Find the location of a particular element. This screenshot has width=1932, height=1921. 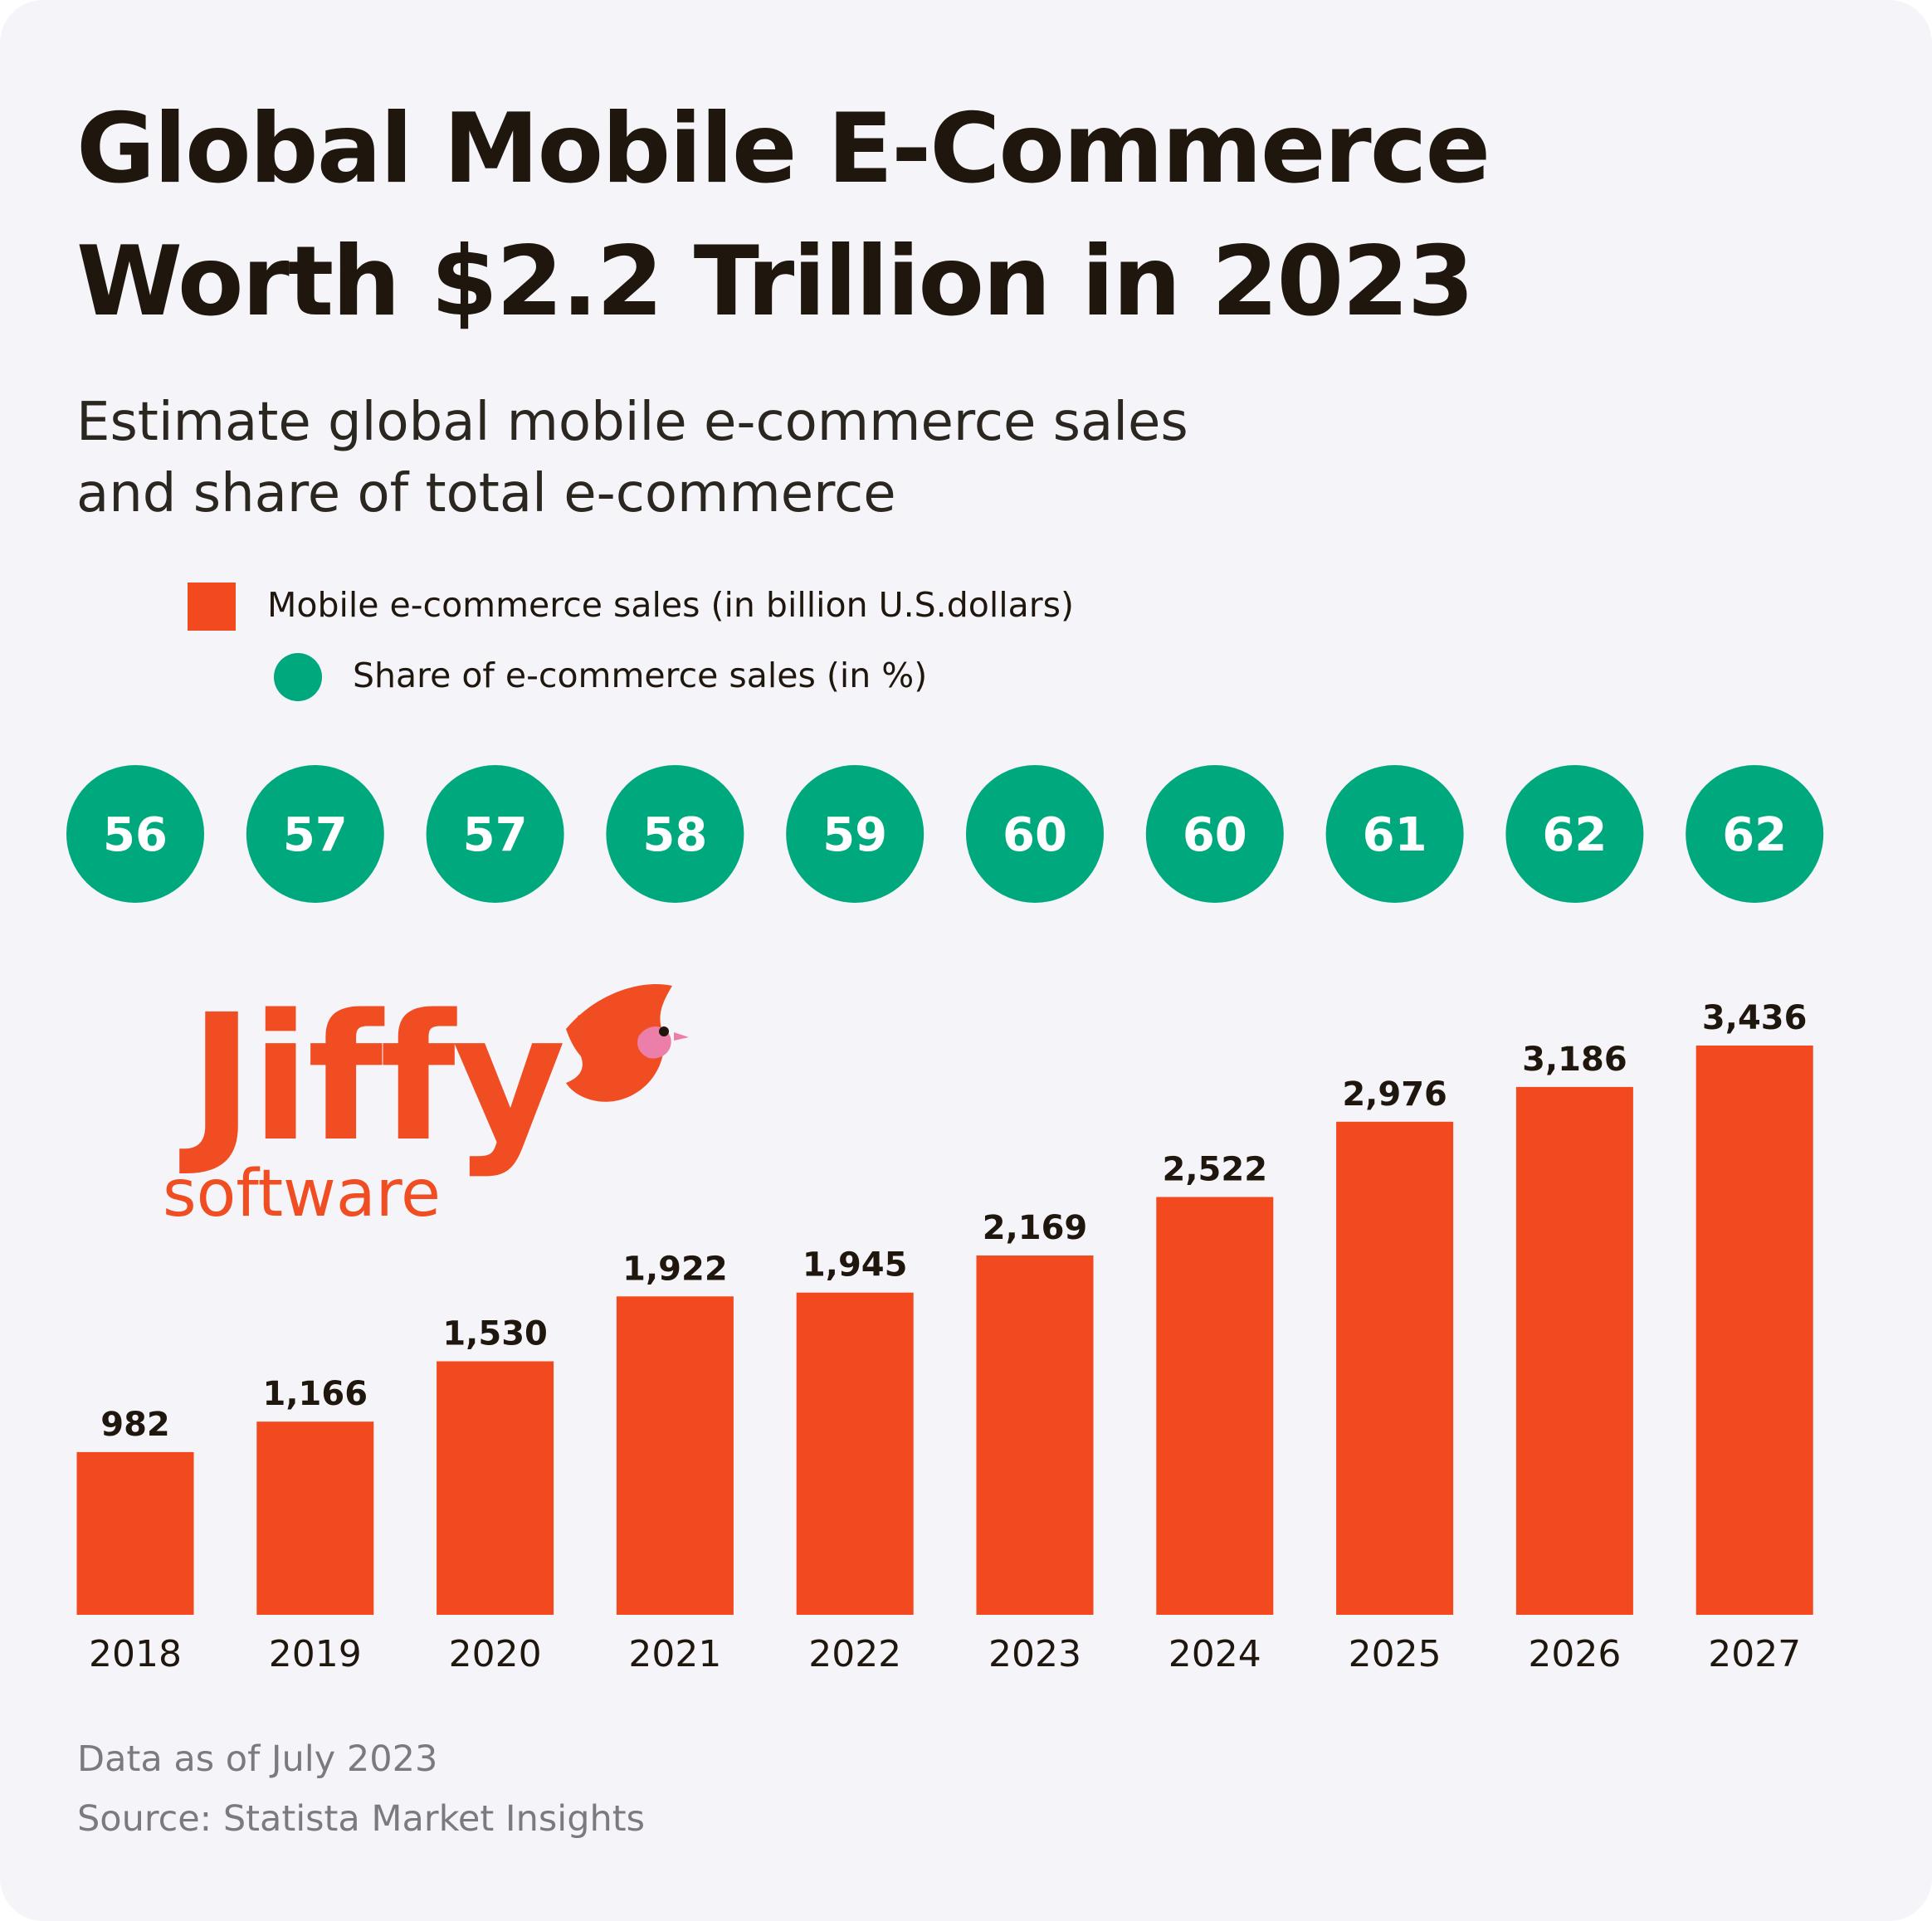

subtitle-line-1: Estimate global mobile e-commerce sales is located at coordinates (632, 422).